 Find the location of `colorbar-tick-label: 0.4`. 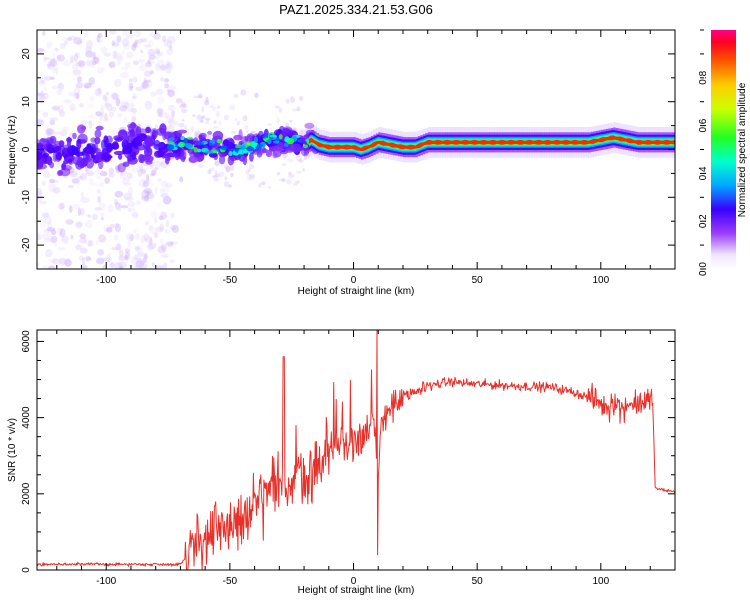

colorbar-tick-label: 0.4 is located at coordinates (703, 173).